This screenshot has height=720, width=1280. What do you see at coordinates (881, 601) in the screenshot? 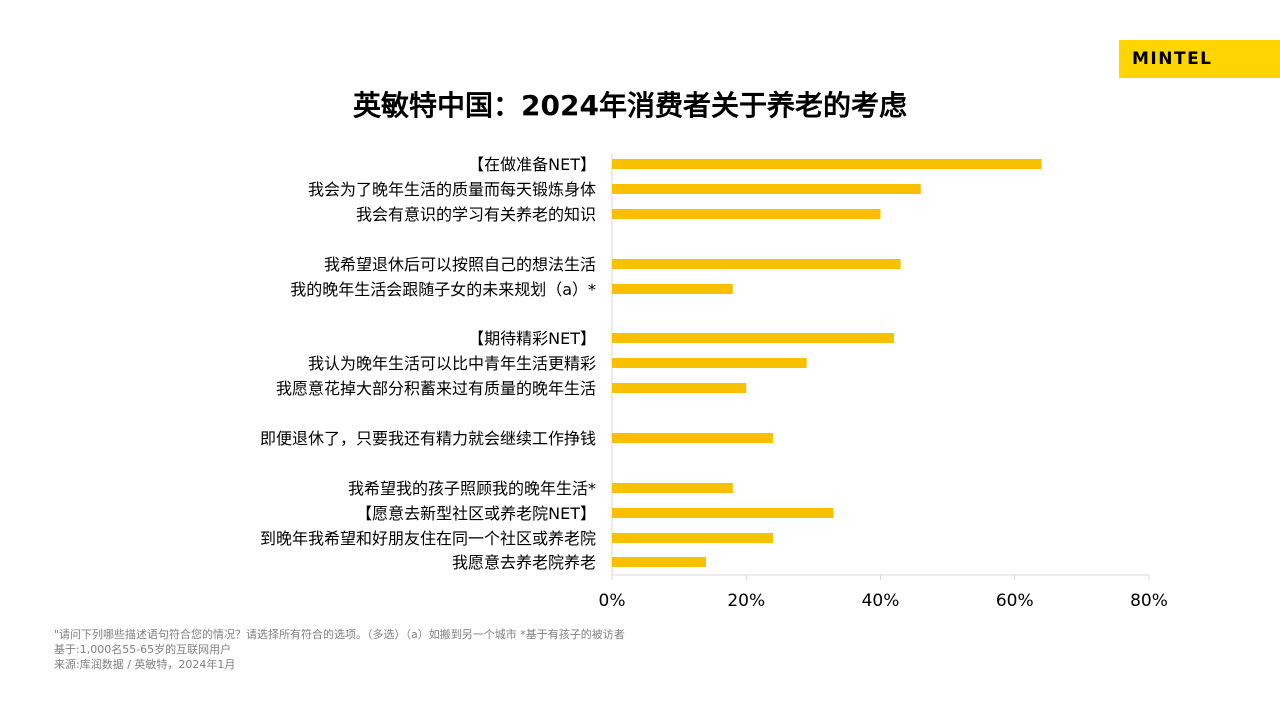
I see `x-tick-label: 40%` at bounding box center [881, 601].